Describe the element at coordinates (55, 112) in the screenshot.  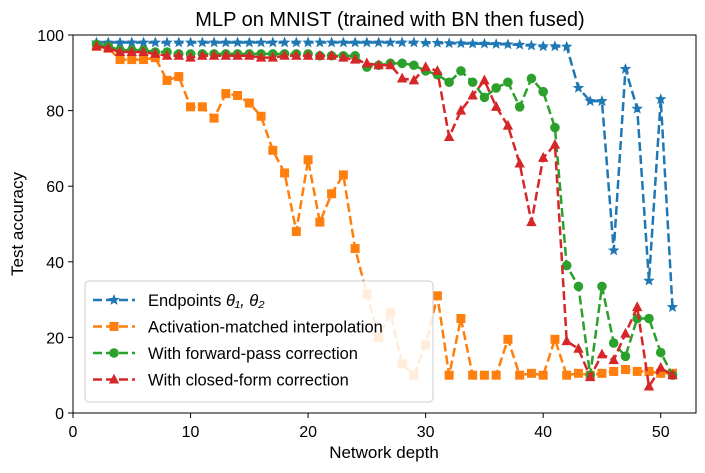
I see `y-tick-label: 80` at that location.